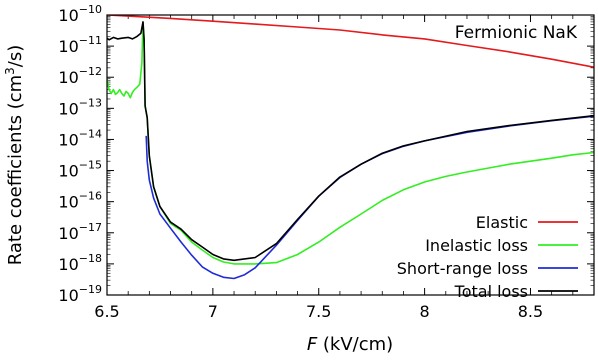  I want to click on x-tick-label: 6.5, so click(106, 311).